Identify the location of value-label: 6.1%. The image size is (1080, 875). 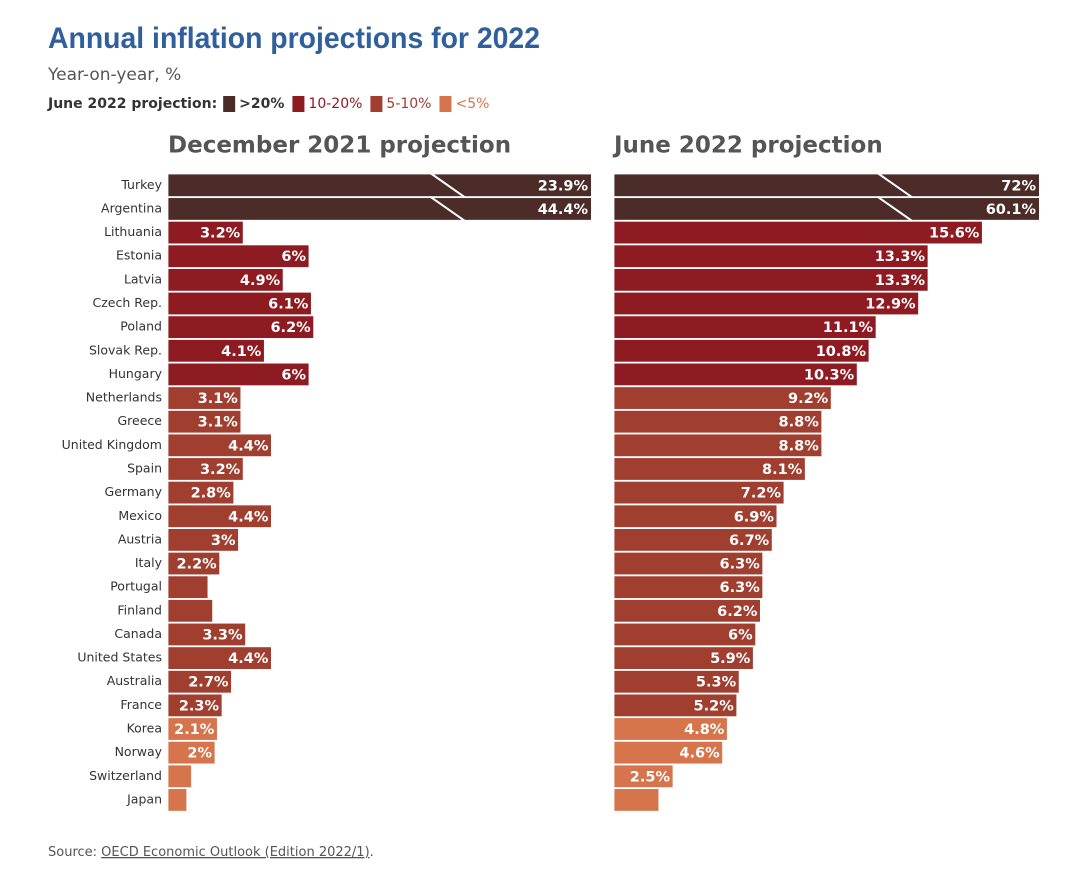
(288, 305).